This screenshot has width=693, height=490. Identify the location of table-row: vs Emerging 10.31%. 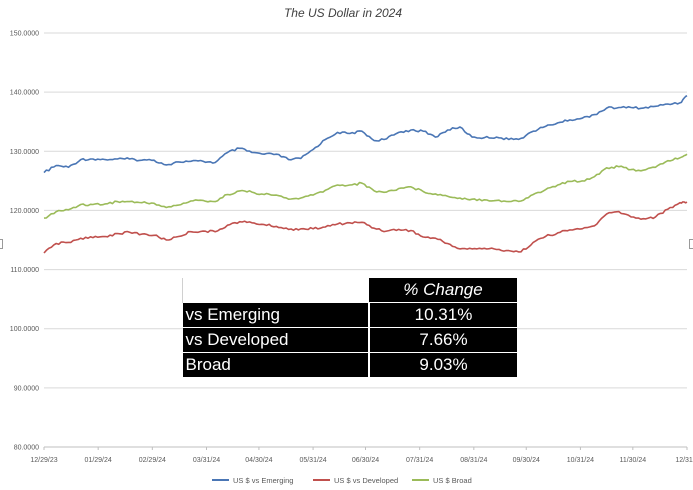
(349, 315).